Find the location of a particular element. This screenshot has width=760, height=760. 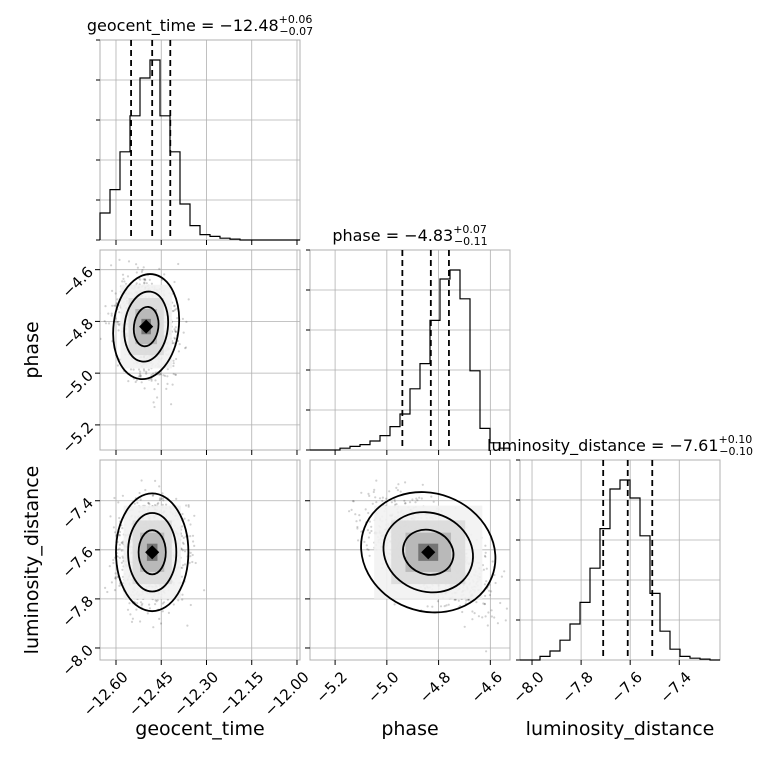

histogram-geocent_time is located at coordinates (199, 150).